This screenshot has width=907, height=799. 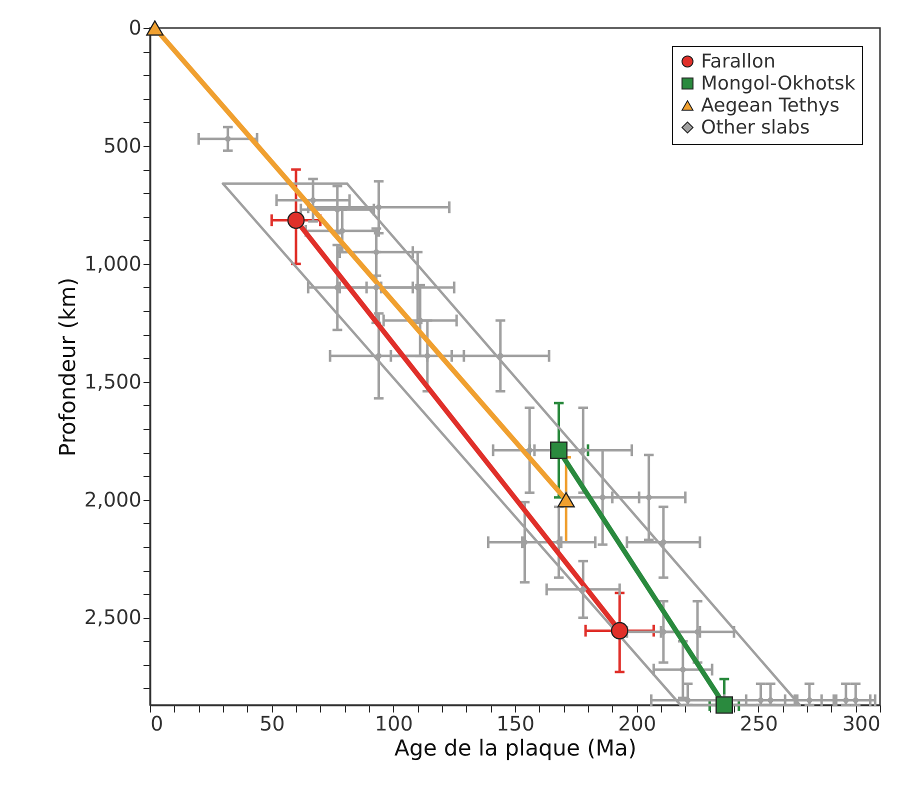 I want to click on x-tick-label: 300, so click(x=861, y=724).